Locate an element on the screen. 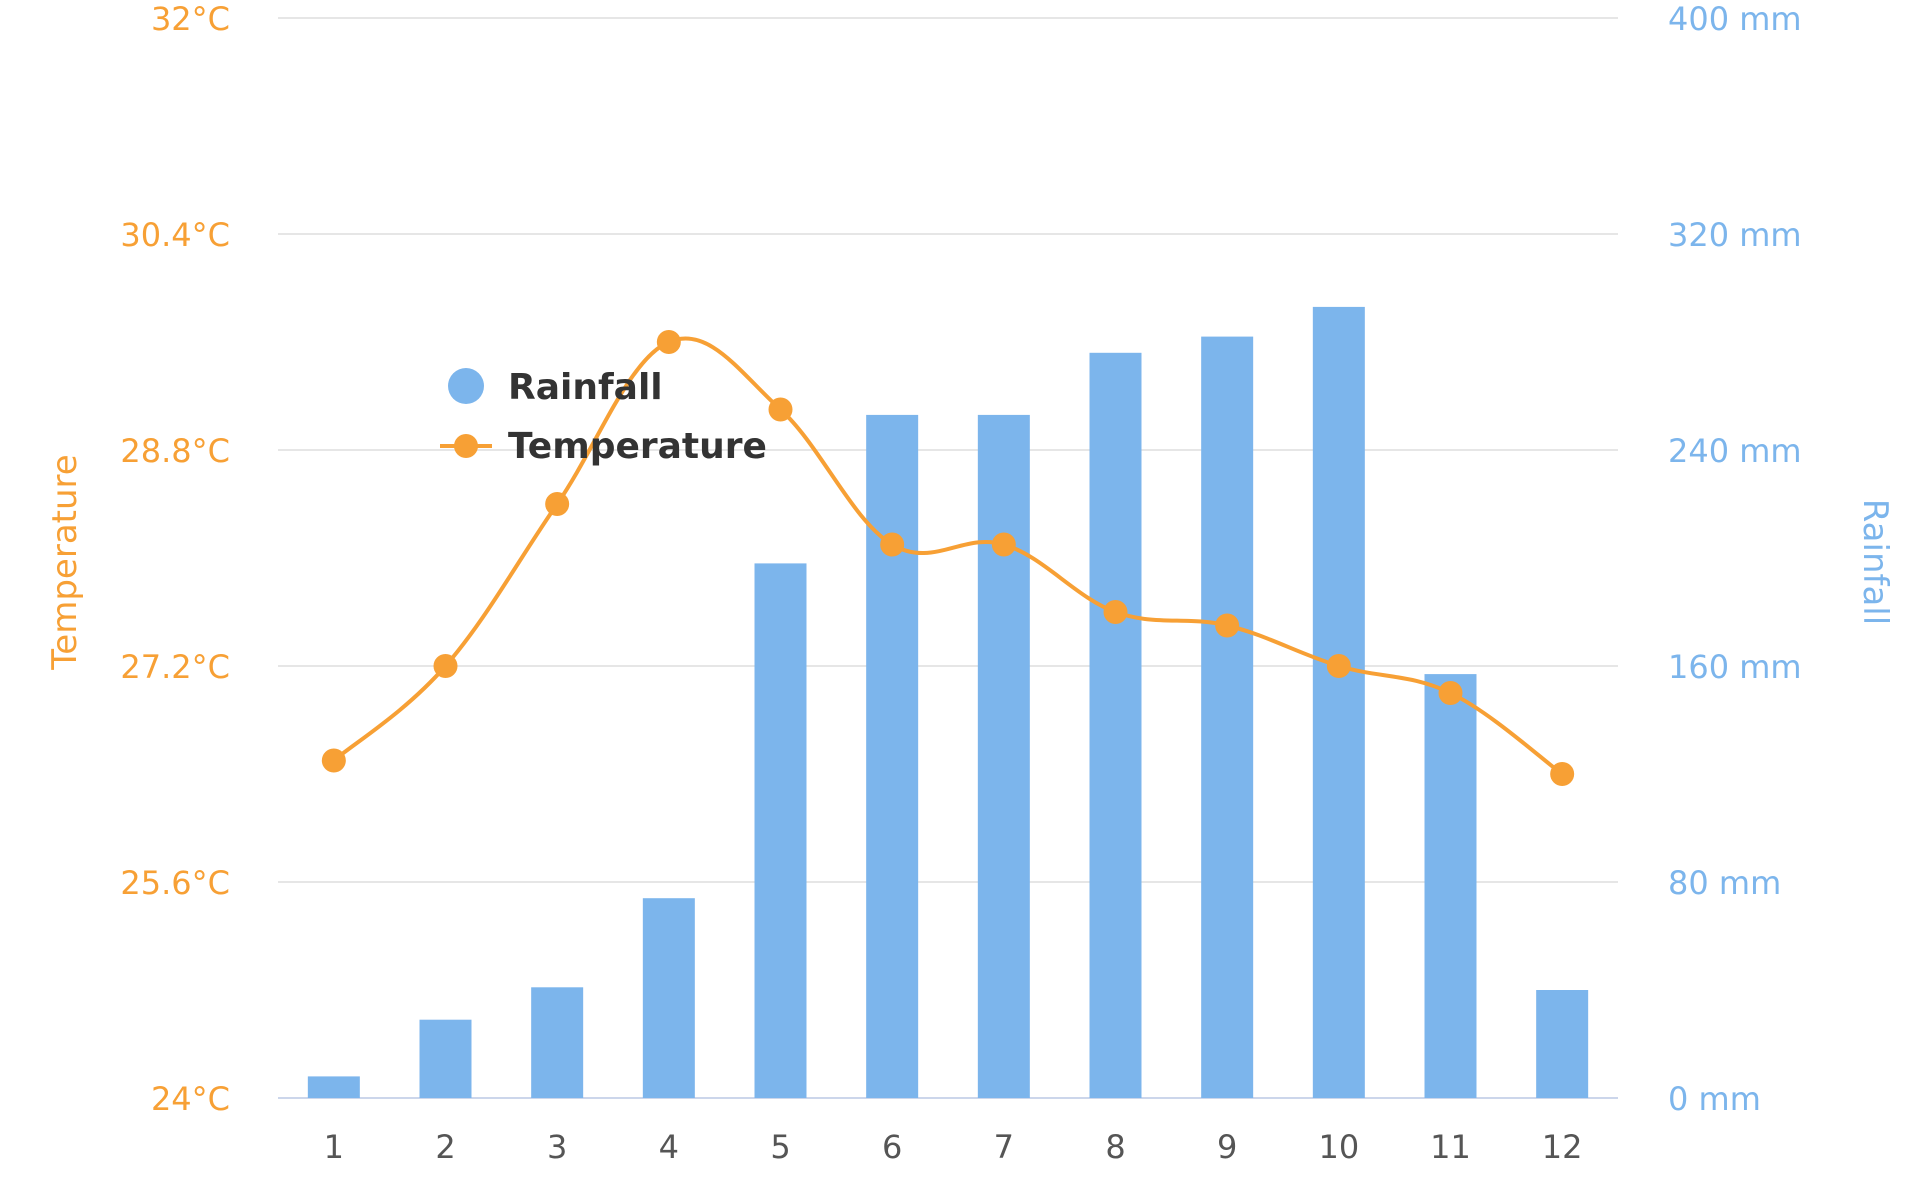 This screenshot has height=1204, width=1920. y-right-tick-label: 320 mm is located at coordinates (1735, 235).